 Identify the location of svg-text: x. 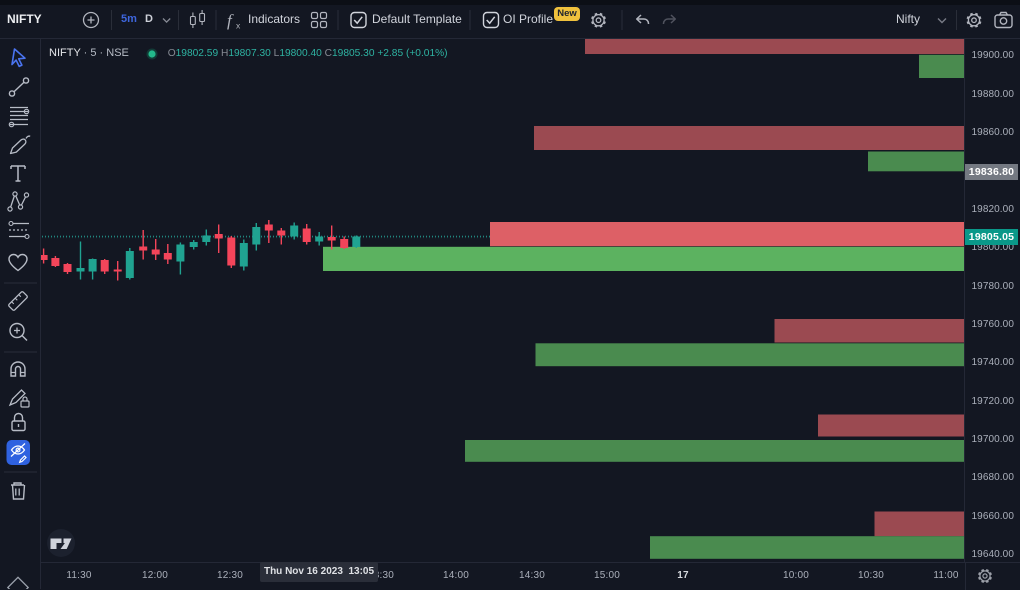
(238, 26).